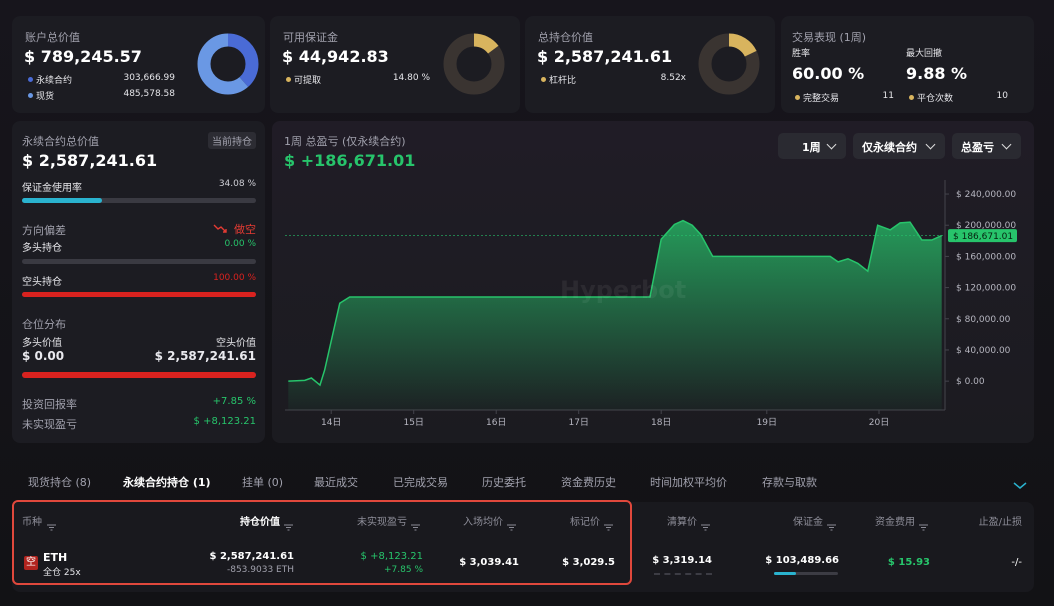  What do you see at coordinates (336, 482) in the screenshot?
I see `tab: 最近成交` at bounding box center [336, 482].